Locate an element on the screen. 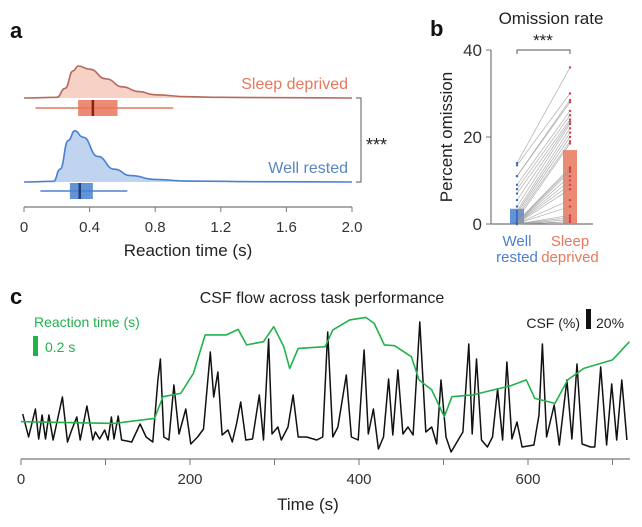 This screenshot has height=527, width=642. csf-scale-bar is located at coordinates (588, 319).